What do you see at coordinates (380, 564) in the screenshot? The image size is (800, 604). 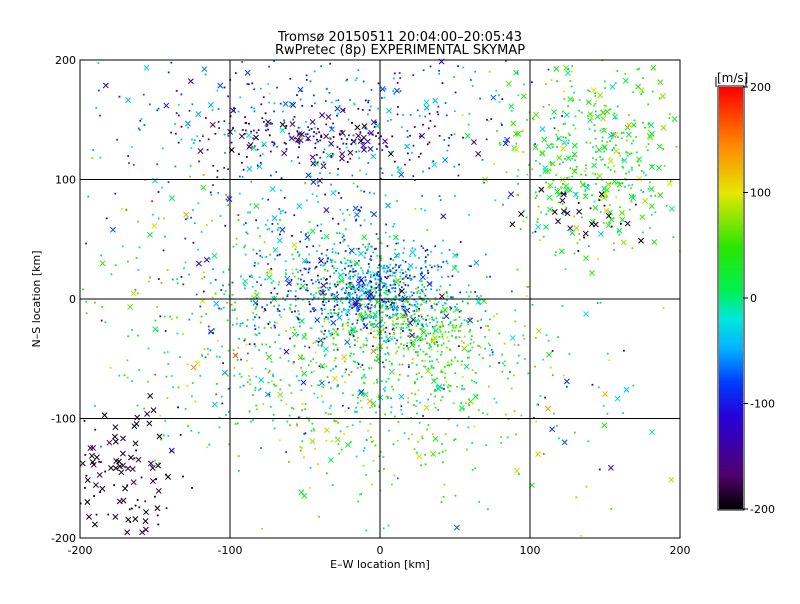 I see `x-axis-label: E–W location [km]` at bounding box center [380, 564].